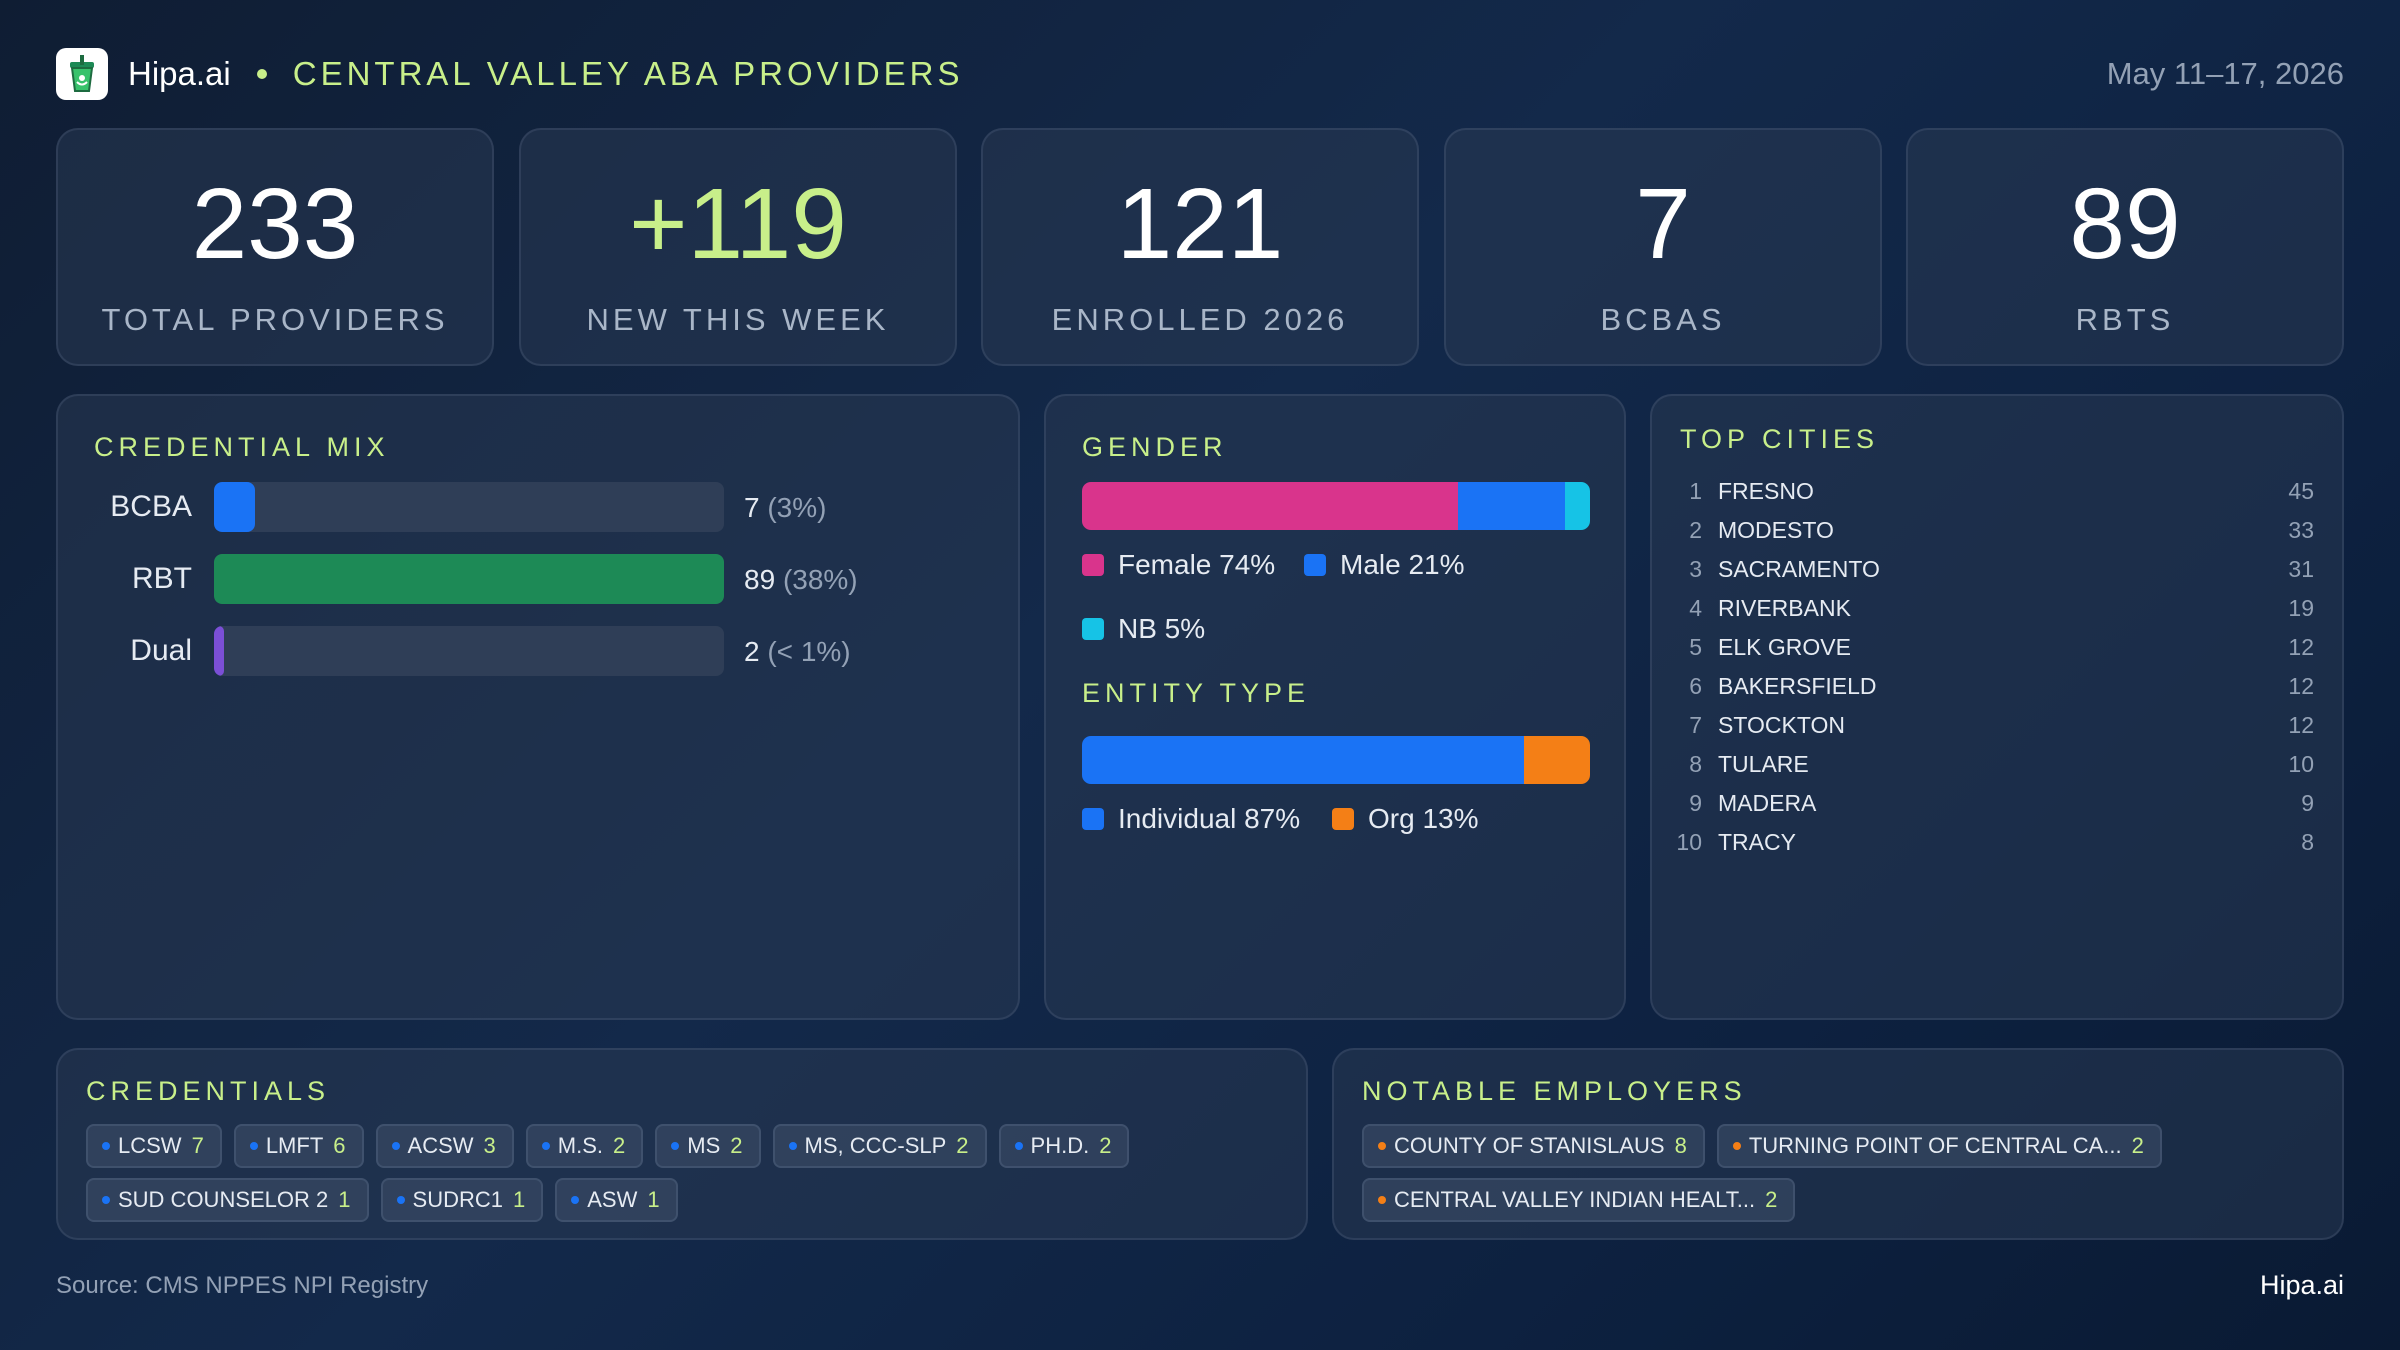 This screenshot has width=2400, height=1350. I want to click on city-rank: 6, so click(1695, 686).